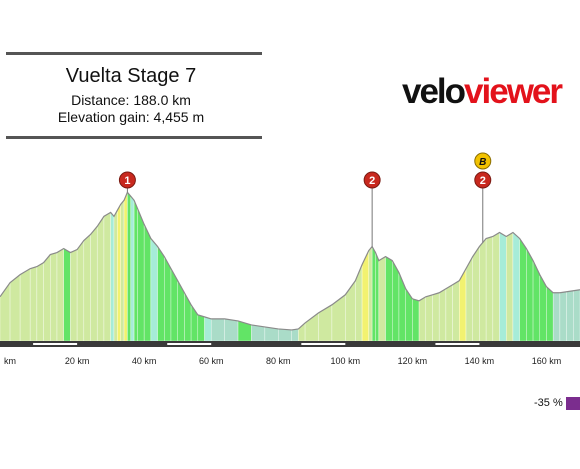 The height and width of the screenshot is (469, 580). I want to click on climb-category-label: 1, so click(127, 181).